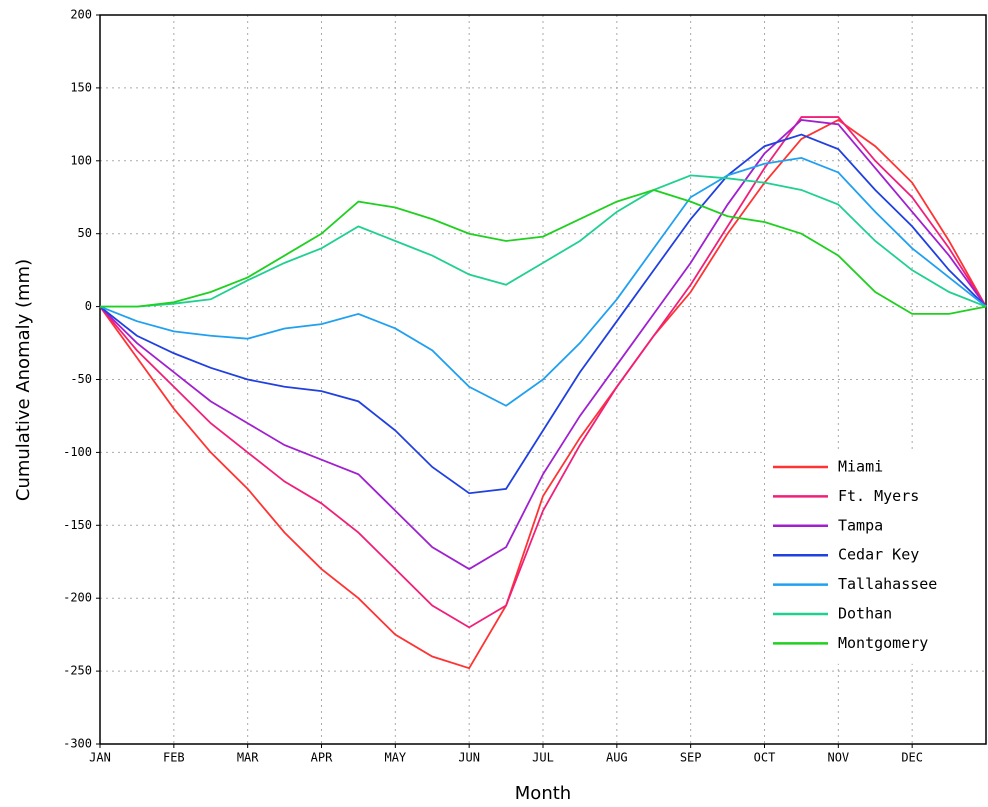  I want to click on y-tick-label: -300, so click(77, 744).